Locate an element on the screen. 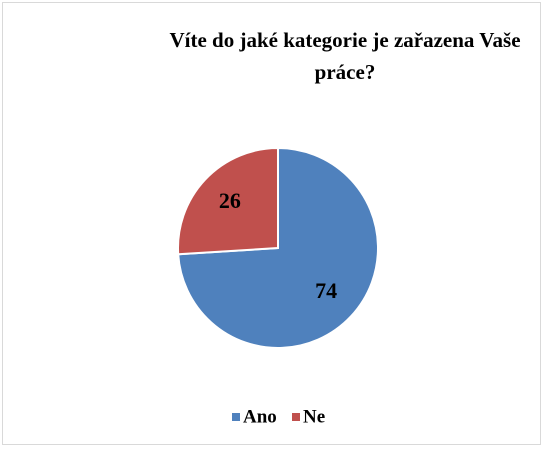 The height and width of the screenshot is (449, 545). data-label: 26 is located at coordinates (230, 200).